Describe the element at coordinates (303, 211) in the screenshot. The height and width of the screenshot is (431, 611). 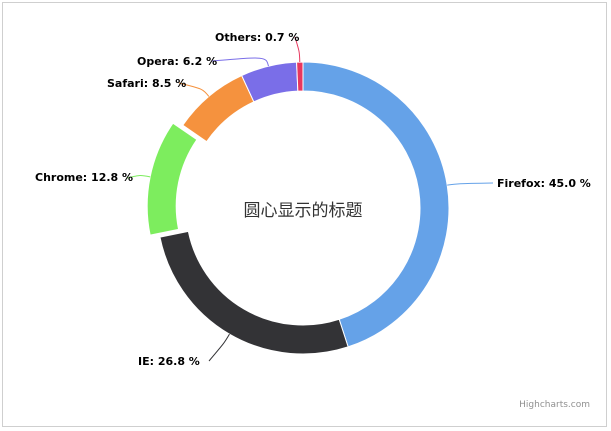
I see `center-title: 圆心显示的标题` at that location.